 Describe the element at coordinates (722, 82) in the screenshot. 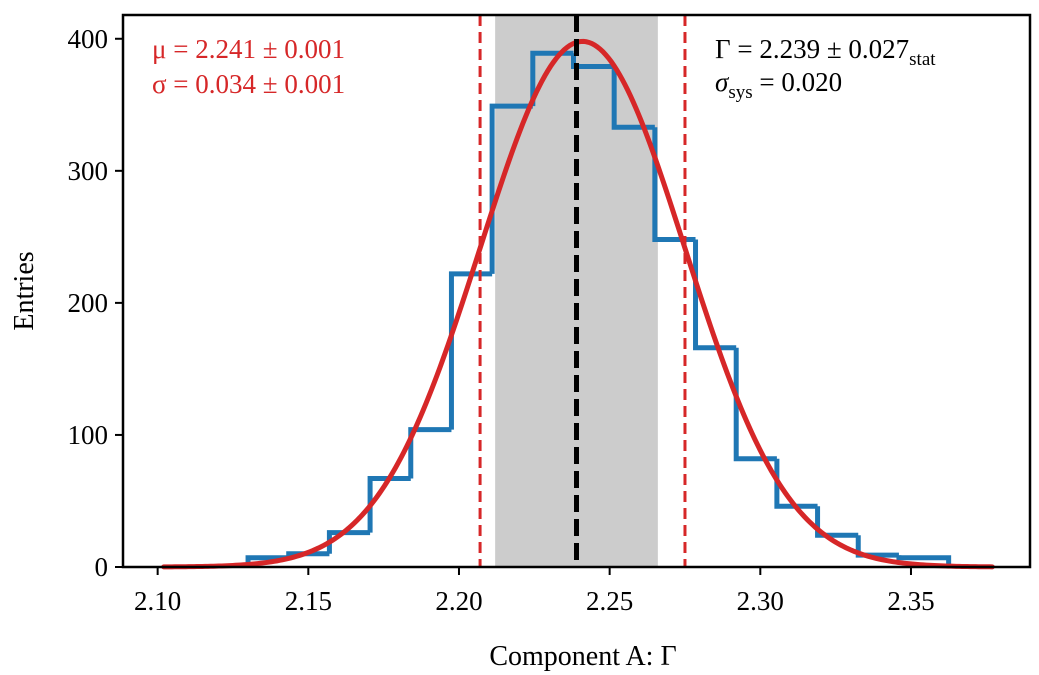

I see `result-sys-symbol: σ` at that location.